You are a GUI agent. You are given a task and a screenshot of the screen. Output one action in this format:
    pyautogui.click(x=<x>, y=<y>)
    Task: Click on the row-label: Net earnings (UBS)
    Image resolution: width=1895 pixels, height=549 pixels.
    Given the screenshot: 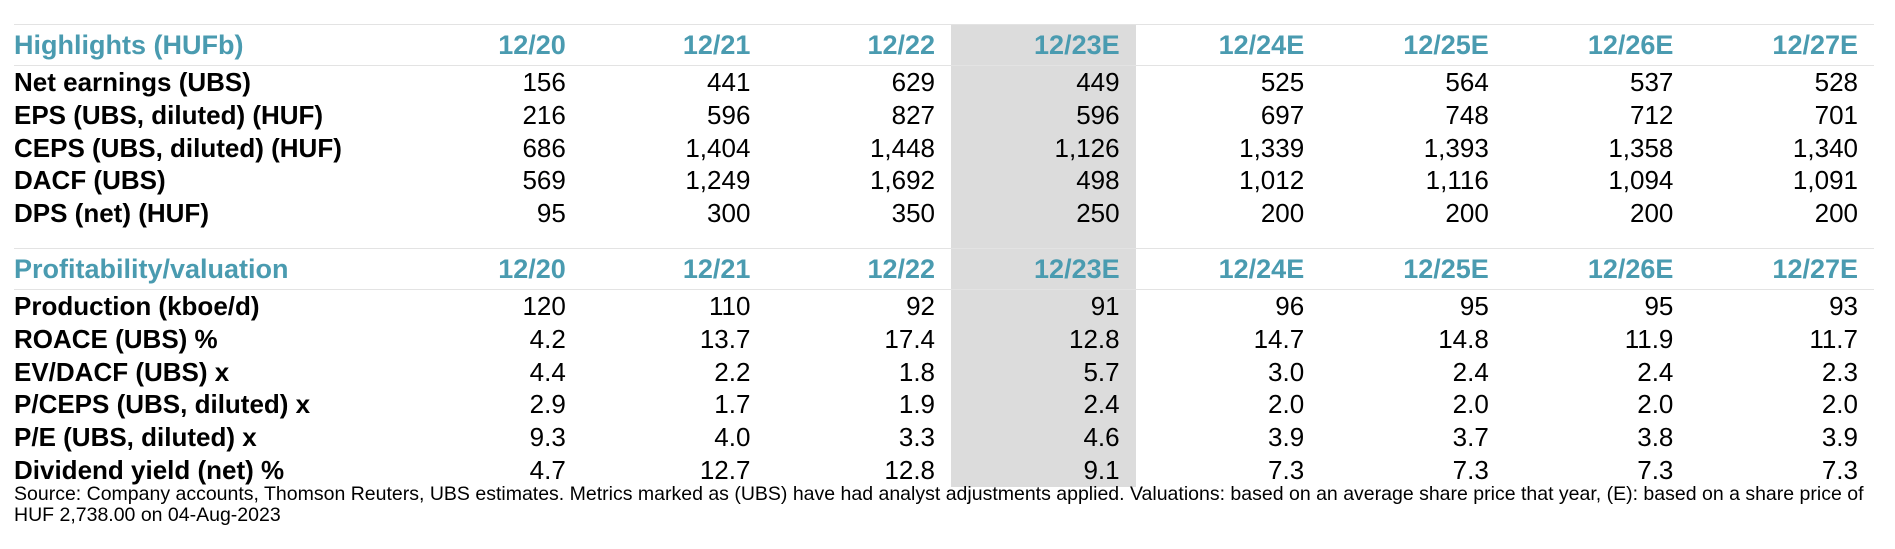 What is the action you would take?
    pyautogui.click(x=132, y=82)
    